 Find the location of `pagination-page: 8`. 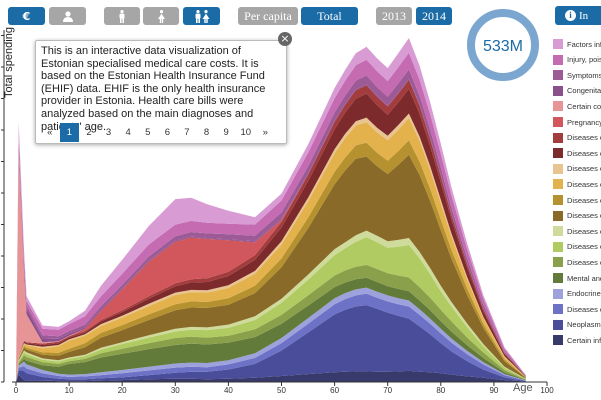

pagination-page: 8 is located at coordinates (206, 132).